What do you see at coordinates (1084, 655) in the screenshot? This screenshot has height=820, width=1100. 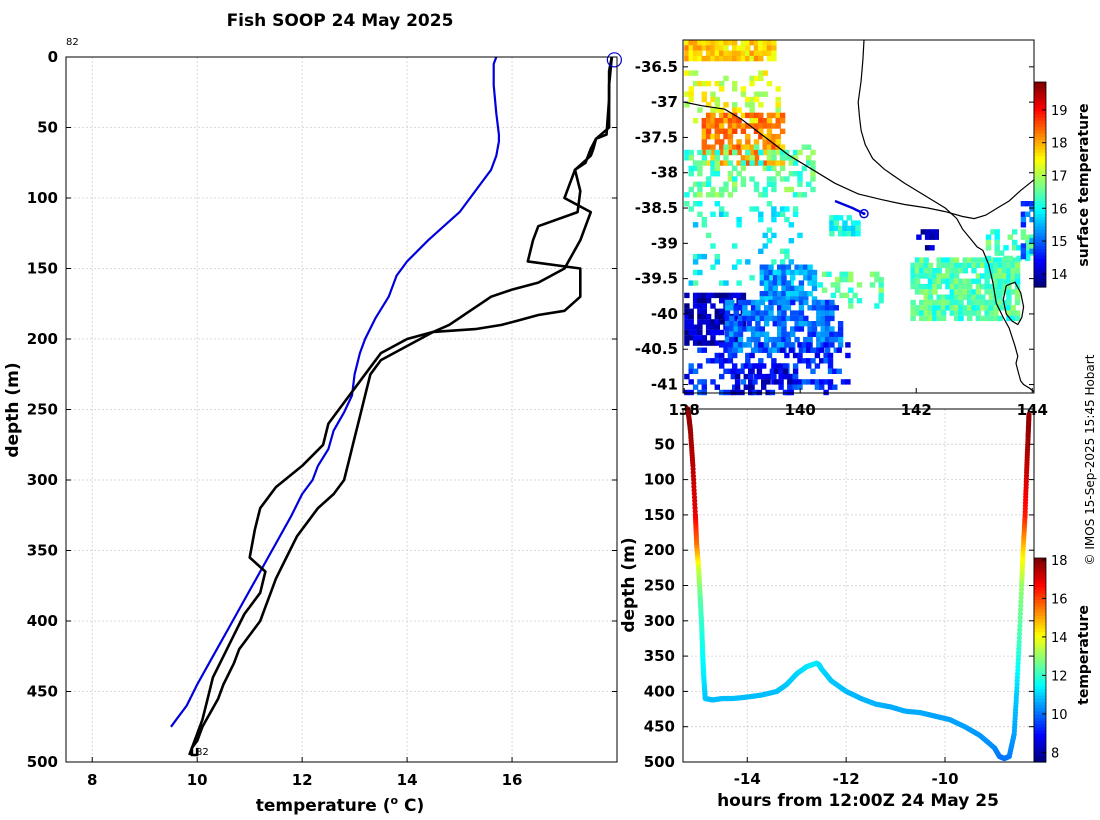 I see `td-colorbar-label: temperature` at bounding box center [1084, 655].